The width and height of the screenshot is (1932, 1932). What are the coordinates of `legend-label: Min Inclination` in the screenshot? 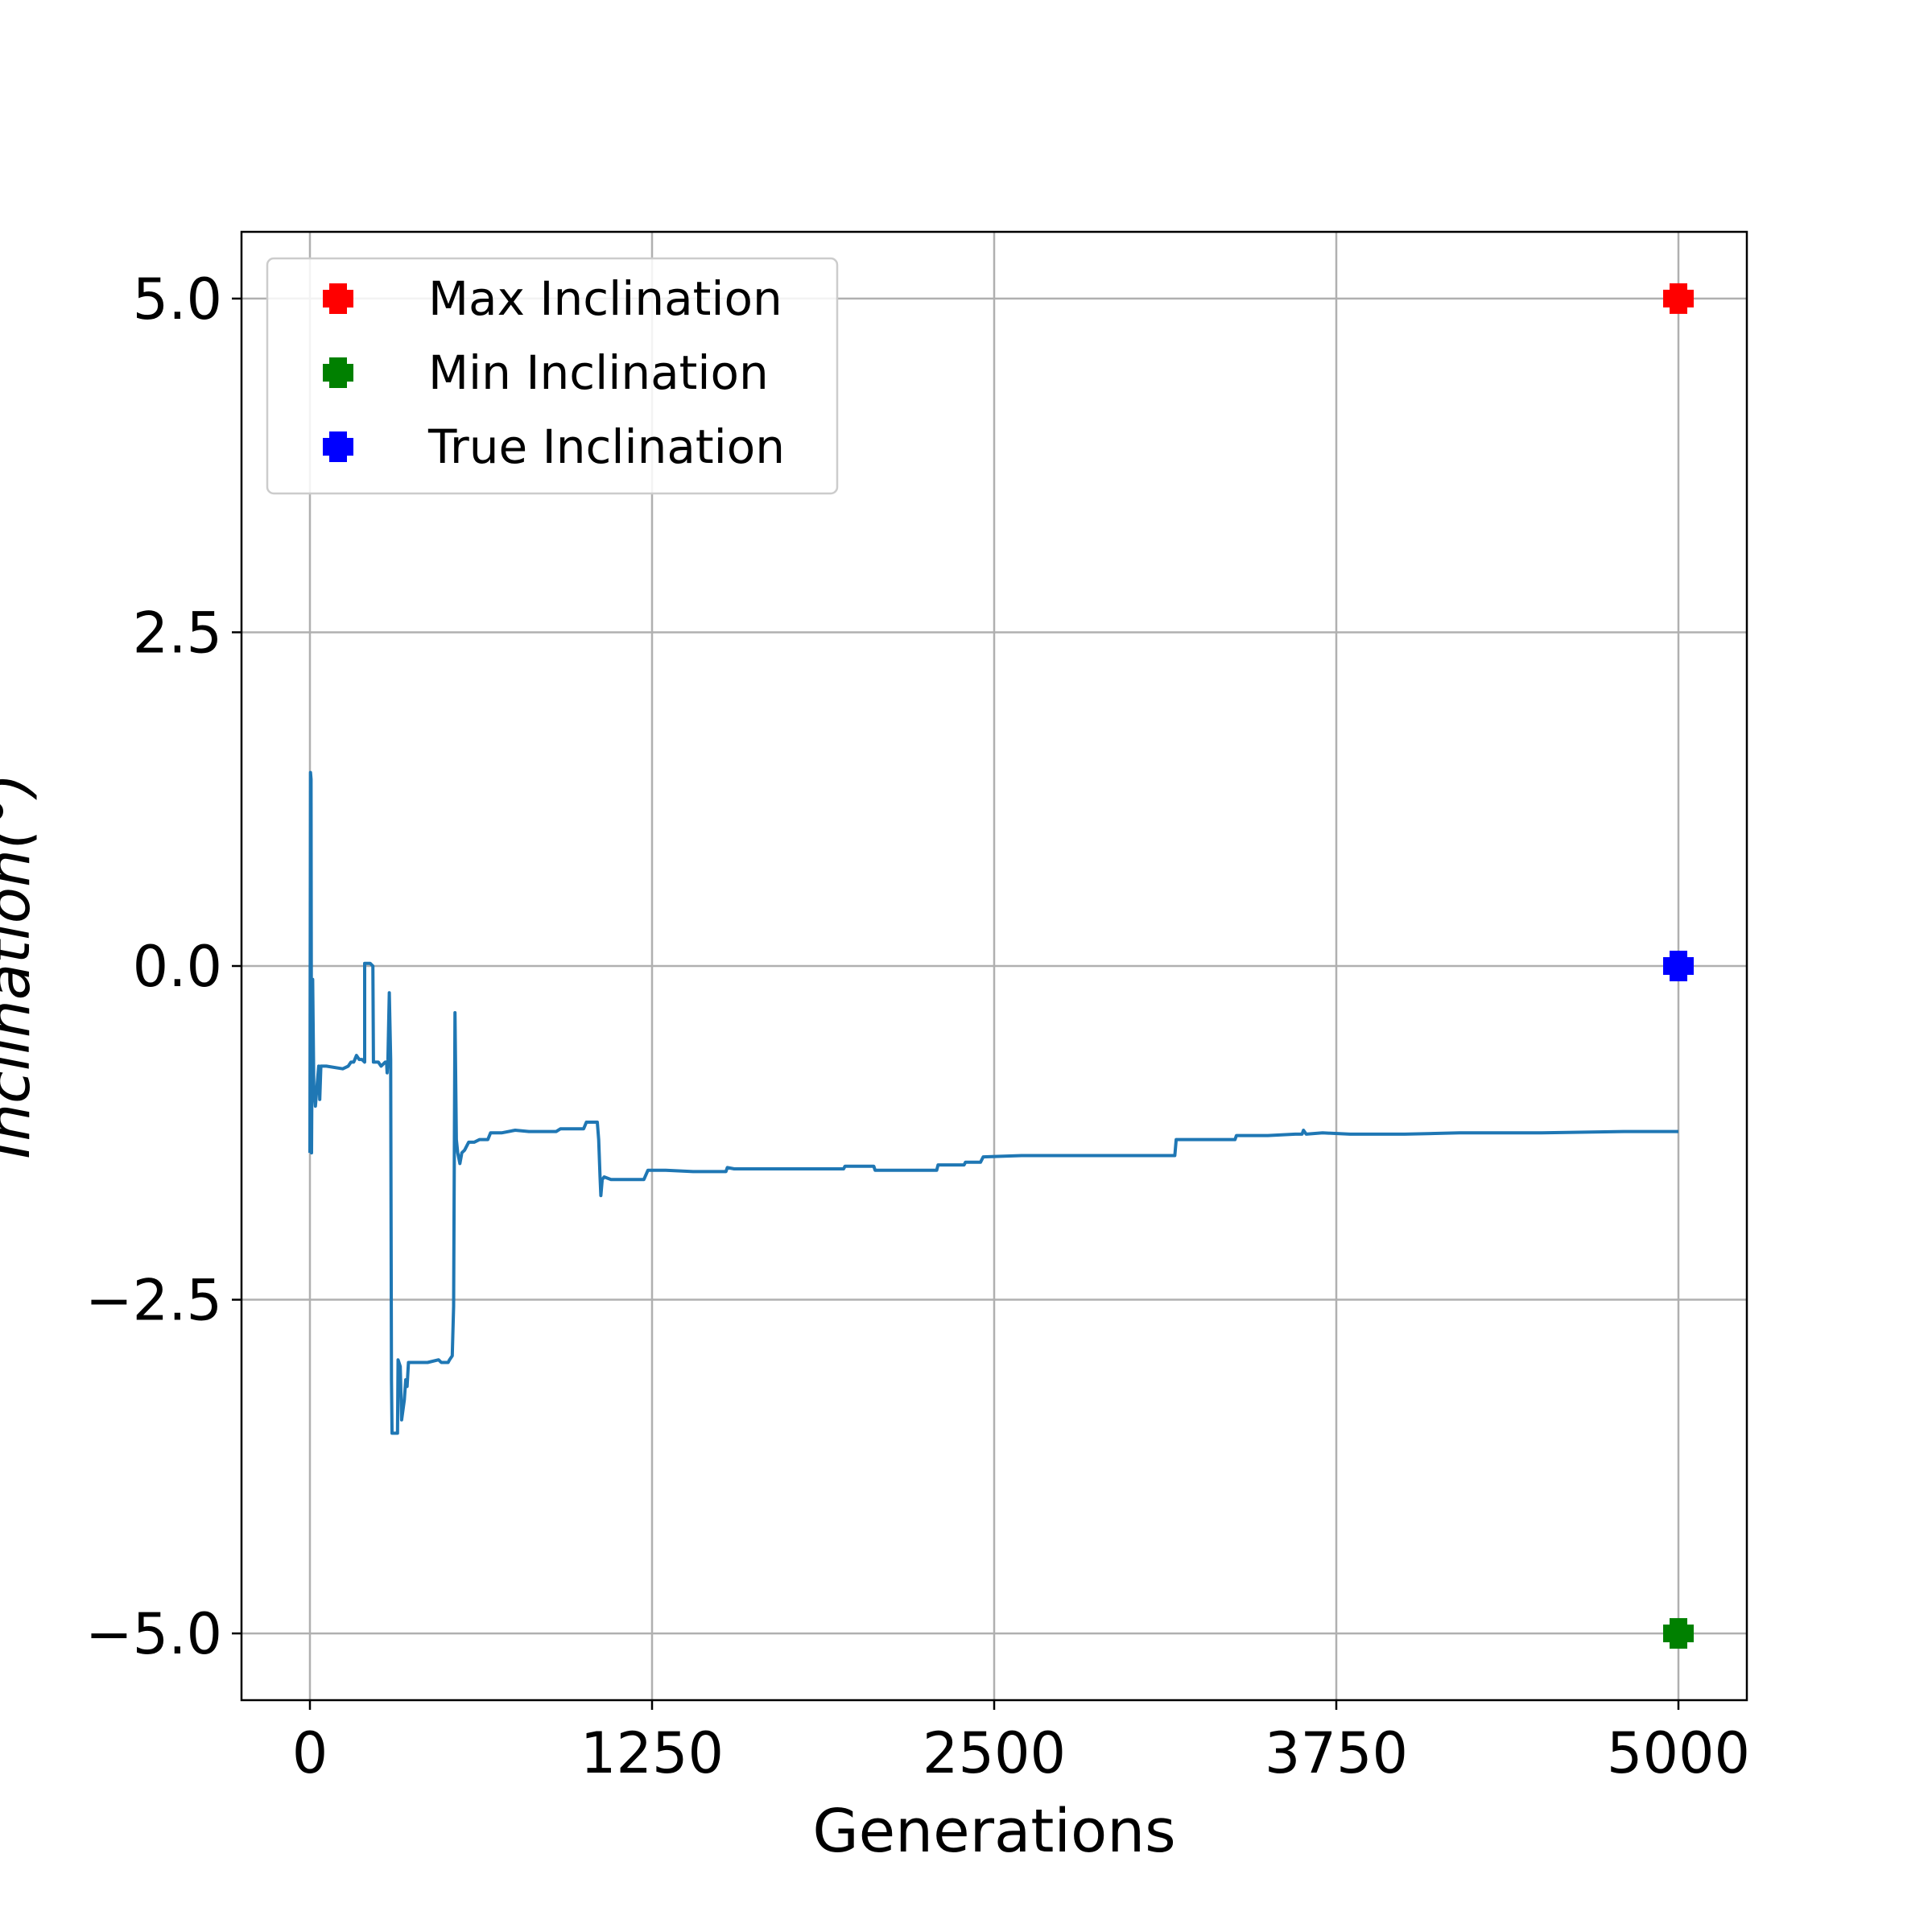 It's located at (598, 372).